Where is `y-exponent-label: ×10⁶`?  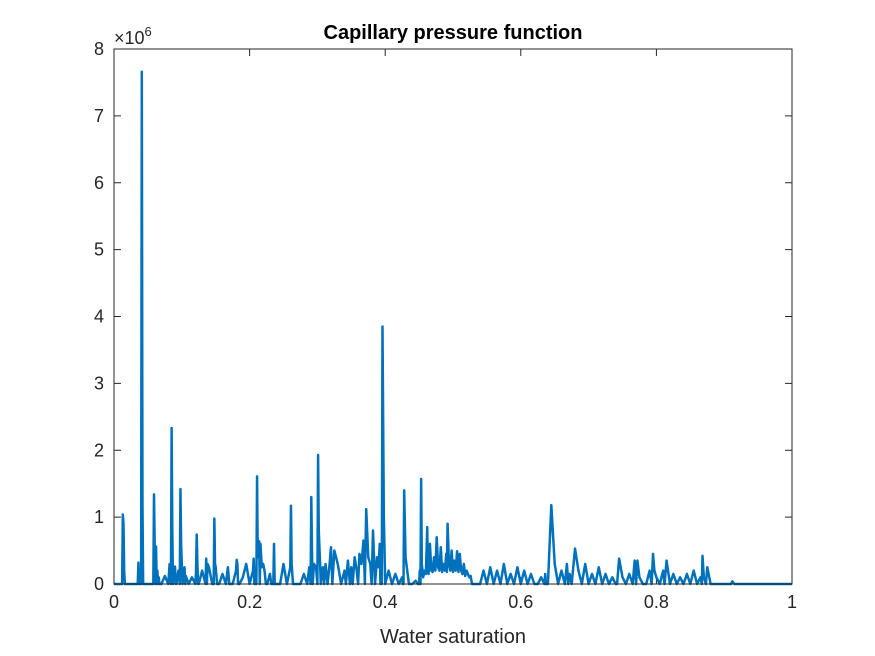
y-exponent-label: ×10⁶ is located at coordinates (133, 36).